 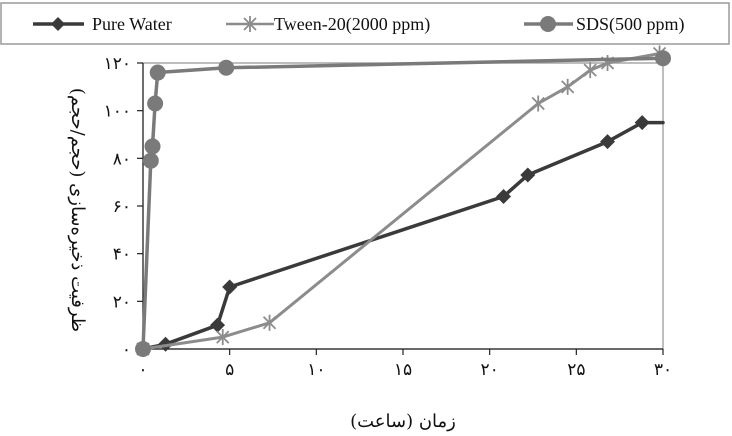 I want to click on x-tick-label: ۵, so click(x=229, y=370).